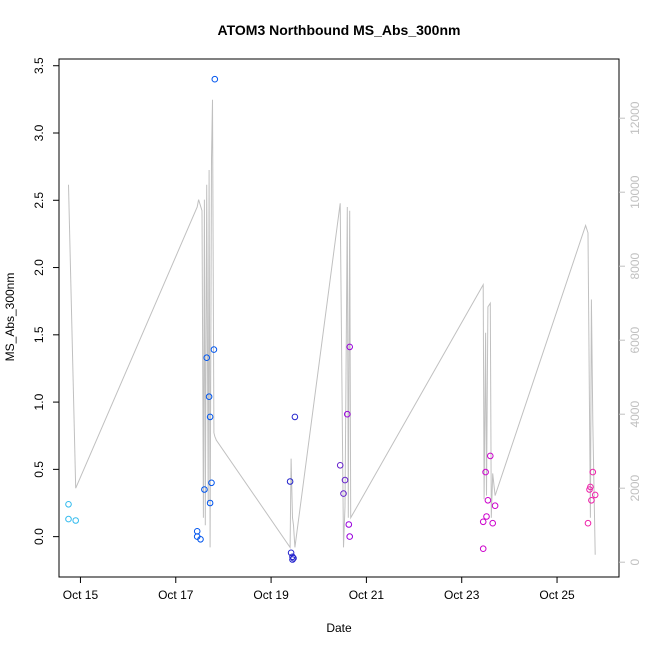  I want to click on y2-tick-label: 2000, so click(635, 488).